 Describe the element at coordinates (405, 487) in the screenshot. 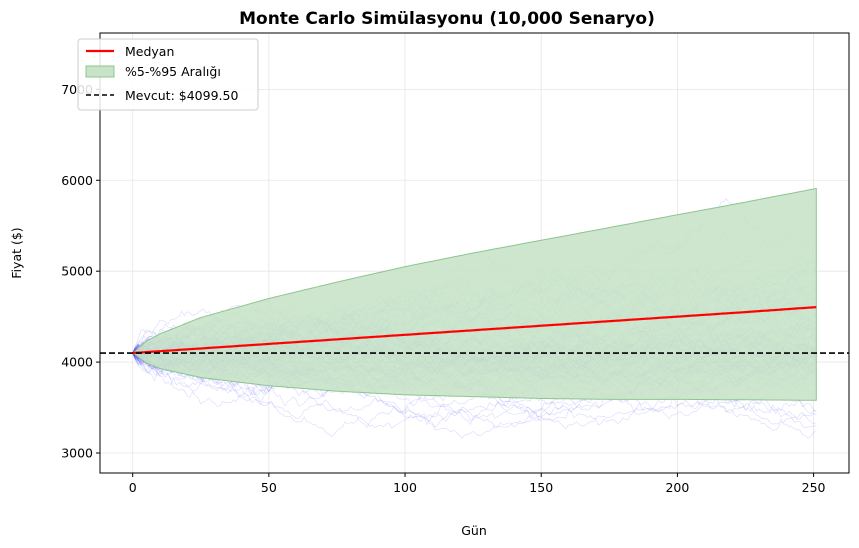

I see `x-tick-label: 100` at that location.